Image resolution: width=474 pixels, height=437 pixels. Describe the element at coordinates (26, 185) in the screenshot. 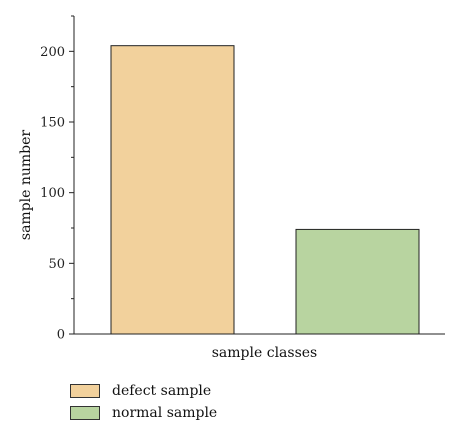

I see `y-axis-label: sample number` at that location.